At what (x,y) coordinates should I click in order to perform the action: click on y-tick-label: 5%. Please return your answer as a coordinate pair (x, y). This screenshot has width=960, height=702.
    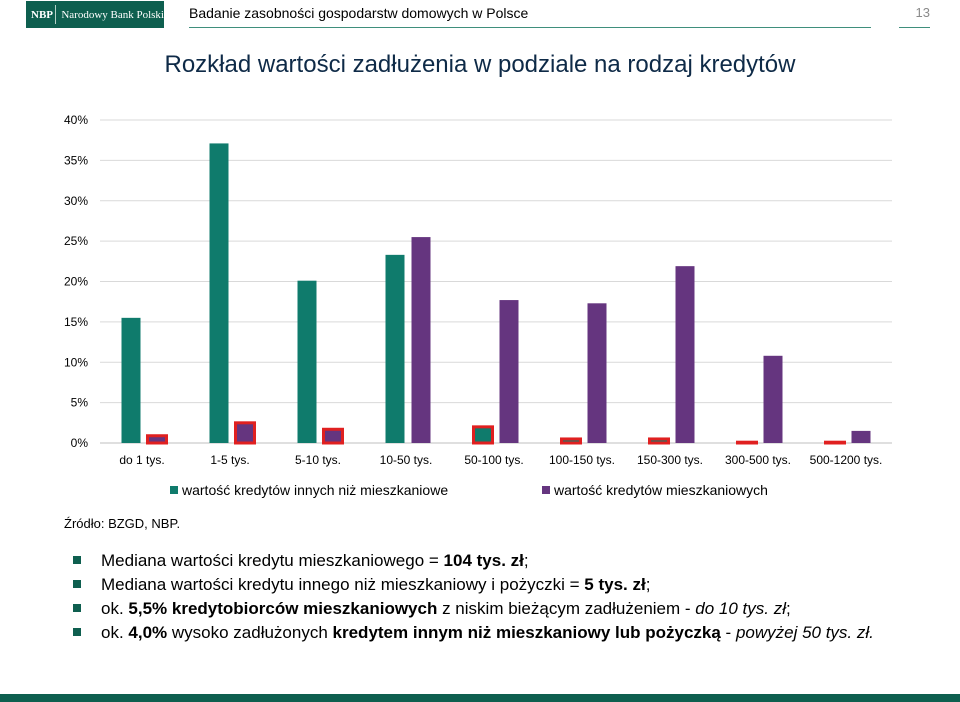
    Looking at the image, I should click on (80, 403).